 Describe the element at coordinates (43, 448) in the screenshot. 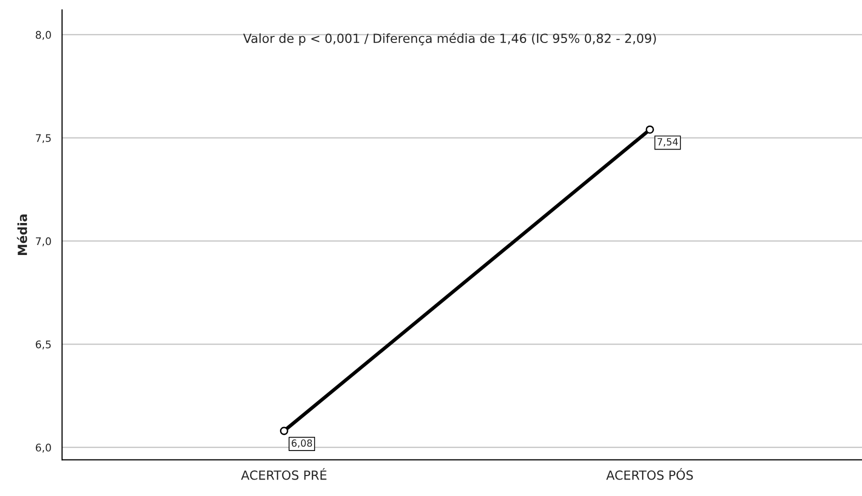

I see `y-tick-label: 6,0` at that location.